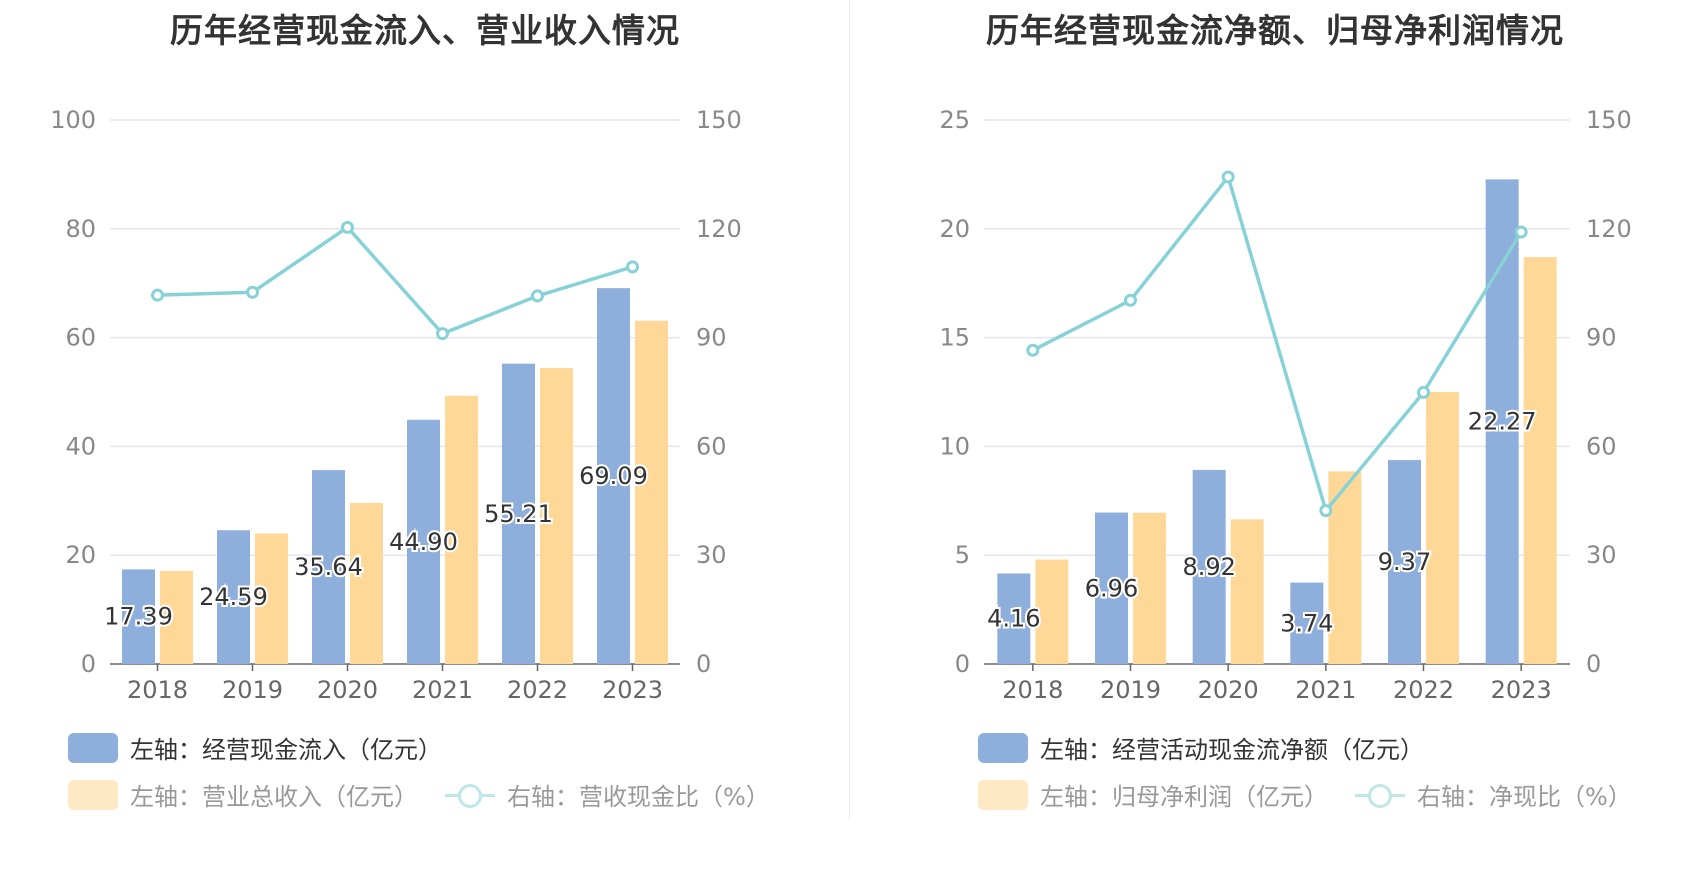  What do you see at coordinates (711, 446) in the screenshot?
I see `y-right-tick-label: 60` at bounding box center [711, 446].